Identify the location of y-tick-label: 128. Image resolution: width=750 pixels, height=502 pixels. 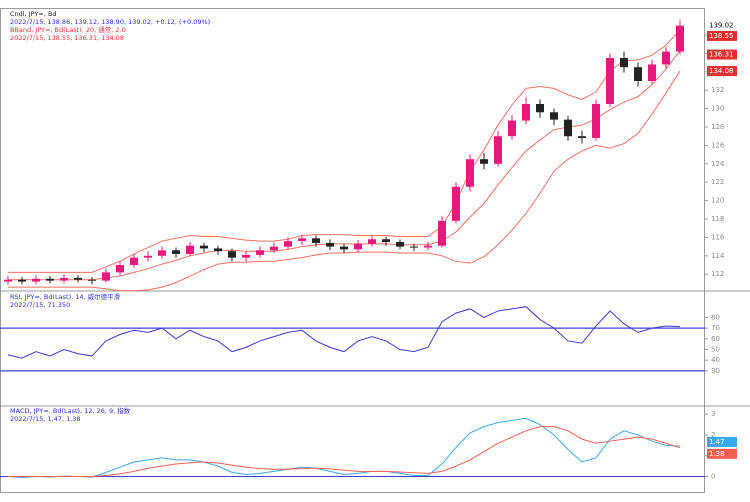
(717, 127).